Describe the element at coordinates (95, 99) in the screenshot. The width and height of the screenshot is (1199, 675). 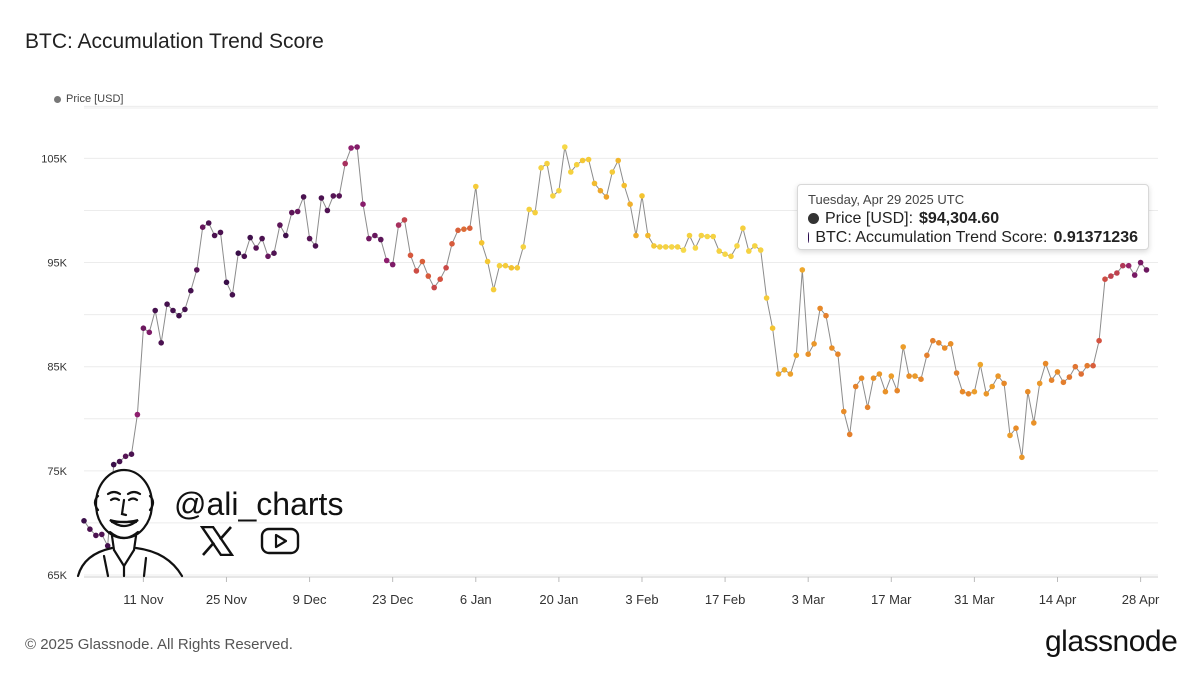
I see `legend-label: Price [USD]` at that location.